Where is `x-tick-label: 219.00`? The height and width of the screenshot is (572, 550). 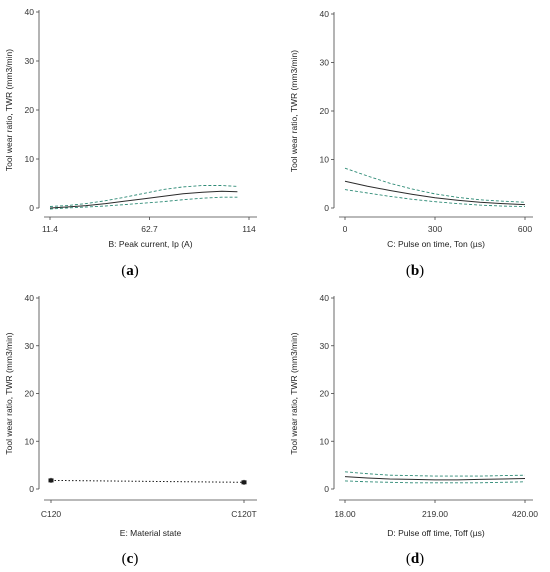
x-tick-label: 219.00 is located at coordinates (435, 514).